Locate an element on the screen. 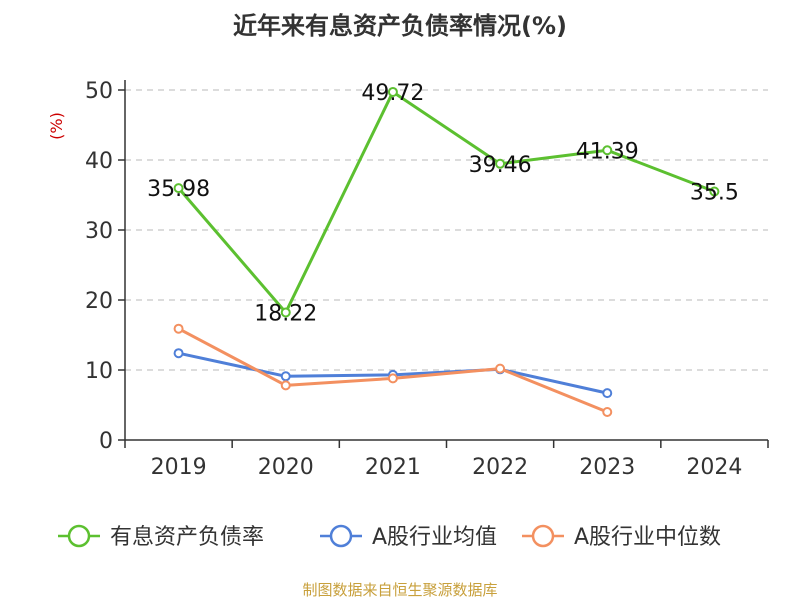 The width and height of the screenshot is (800, 600). data-label: 41.39 is located at coordinates (607, 151).